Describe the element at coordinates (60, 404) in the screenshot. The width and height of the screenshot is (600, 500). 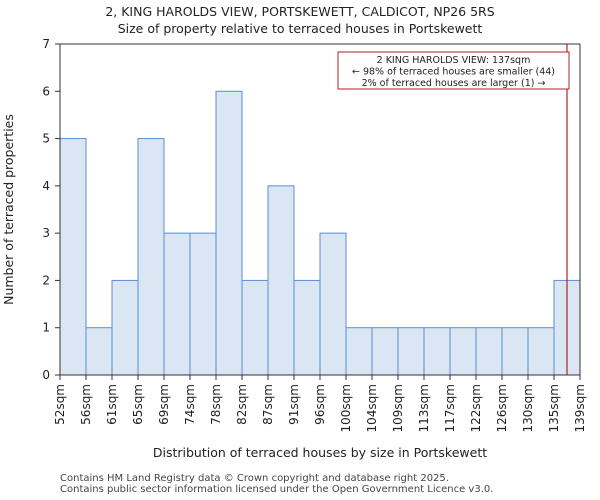
I see `x-tick-label: 52sqm` at that location.